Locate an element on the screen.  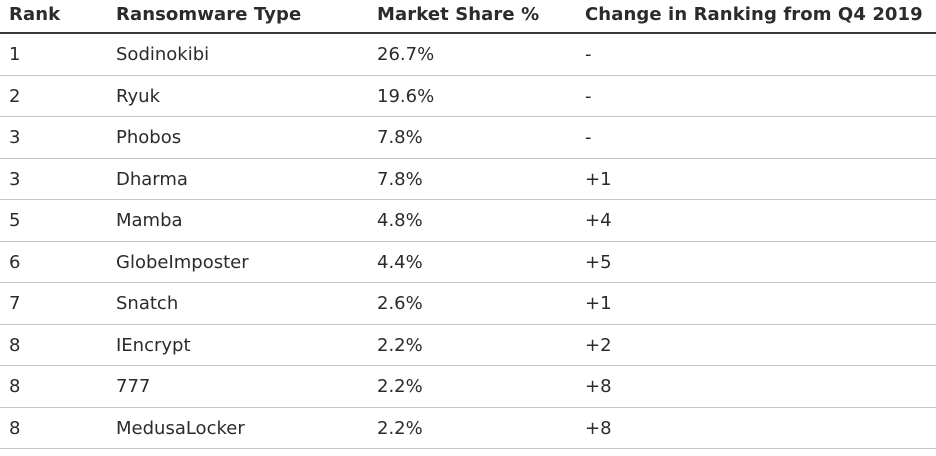
table-row: 3 Dharma 7.8% +1 is located at coordinates (468, 179).